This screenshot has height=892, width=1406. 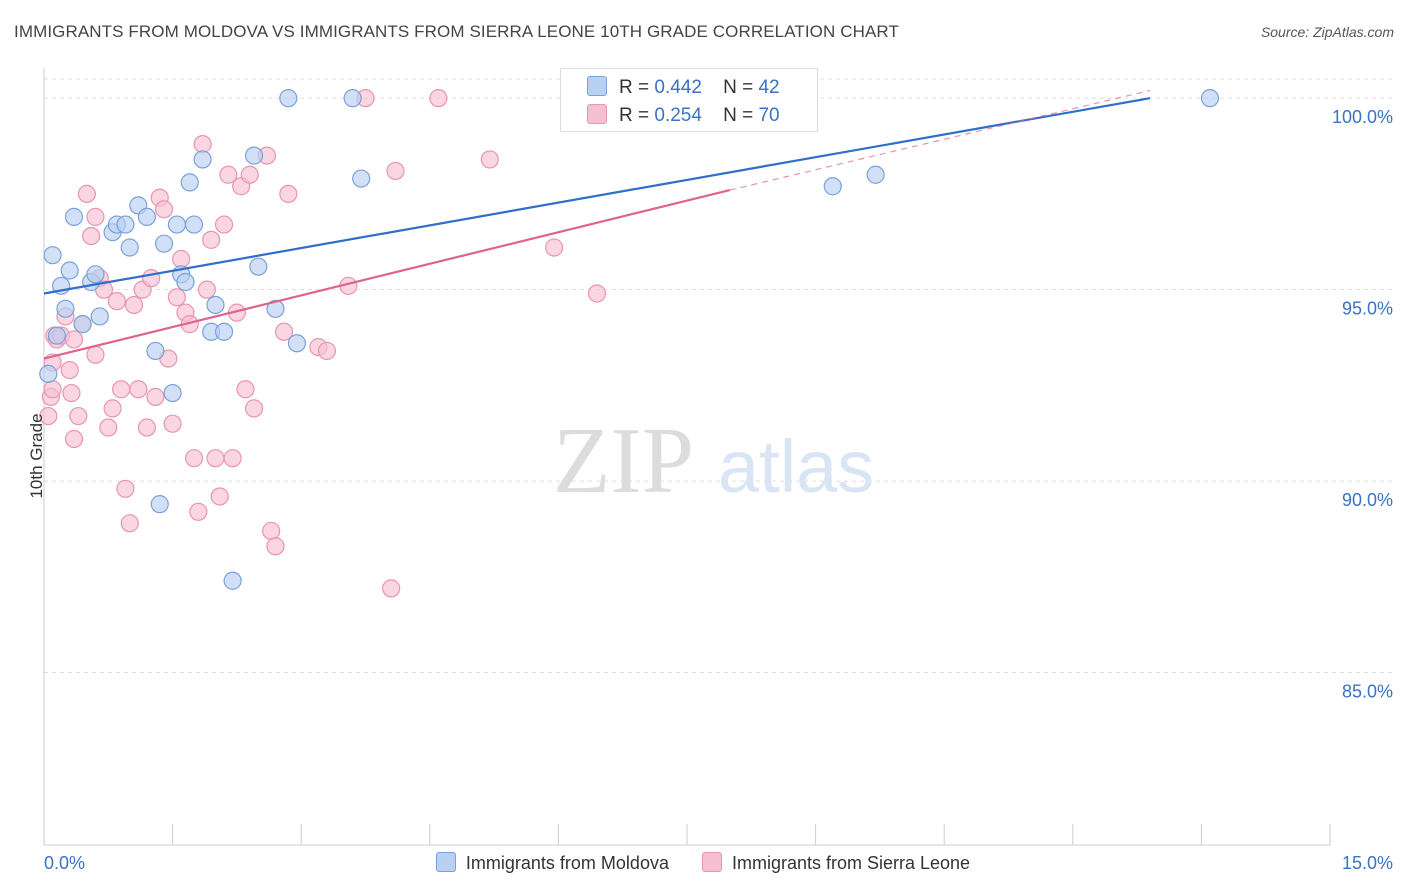 What do you see at coordinates (738, 115) in the screenshot?
I see `sierra-n-label: N =` at bounding box center [738, 115].